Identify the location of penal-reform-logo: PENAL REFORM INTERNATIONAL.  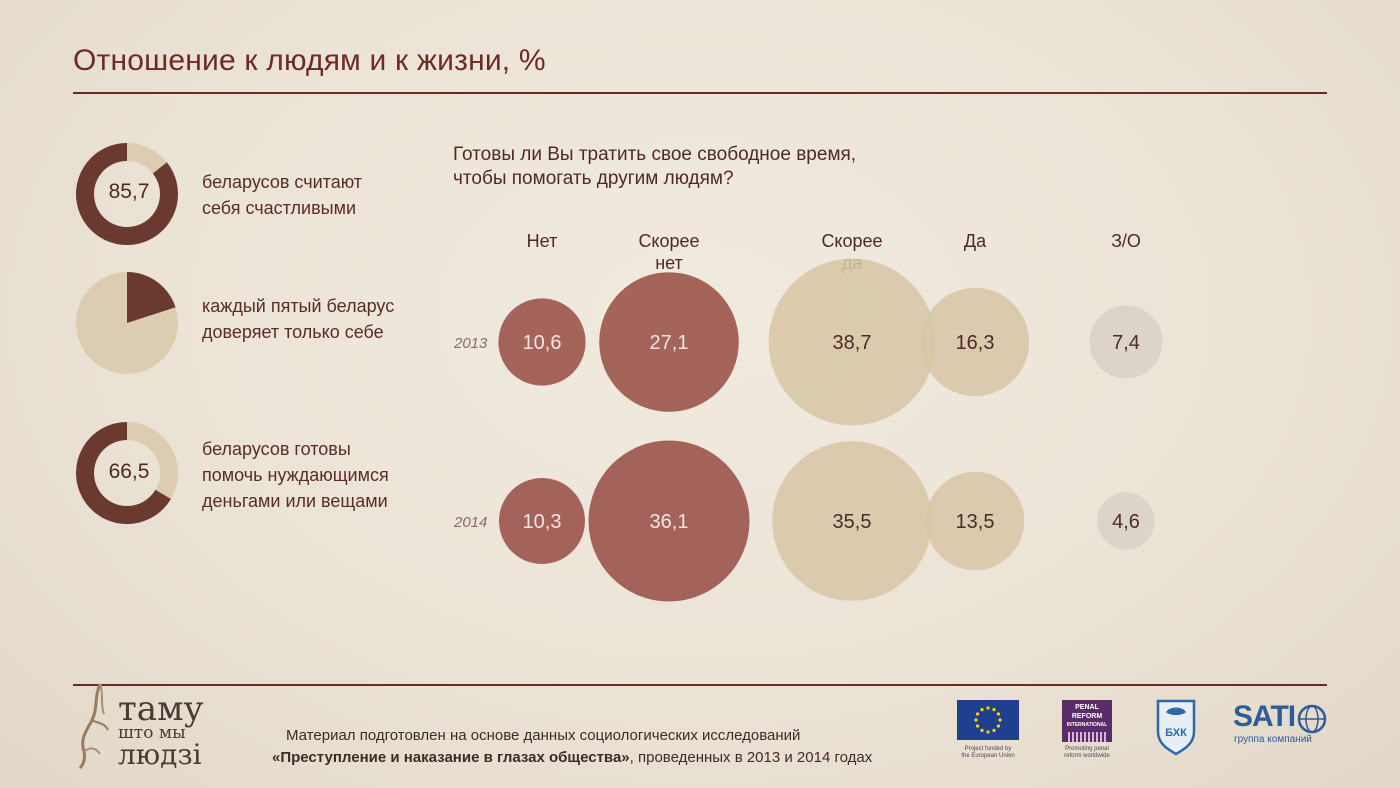
(1087, 721).